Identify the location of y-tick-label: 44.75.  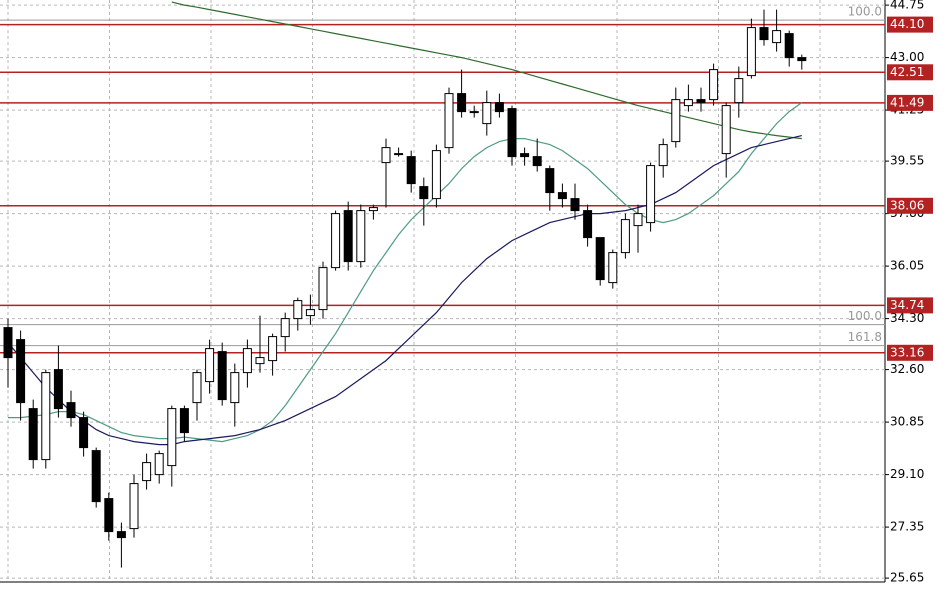
(907, 6).